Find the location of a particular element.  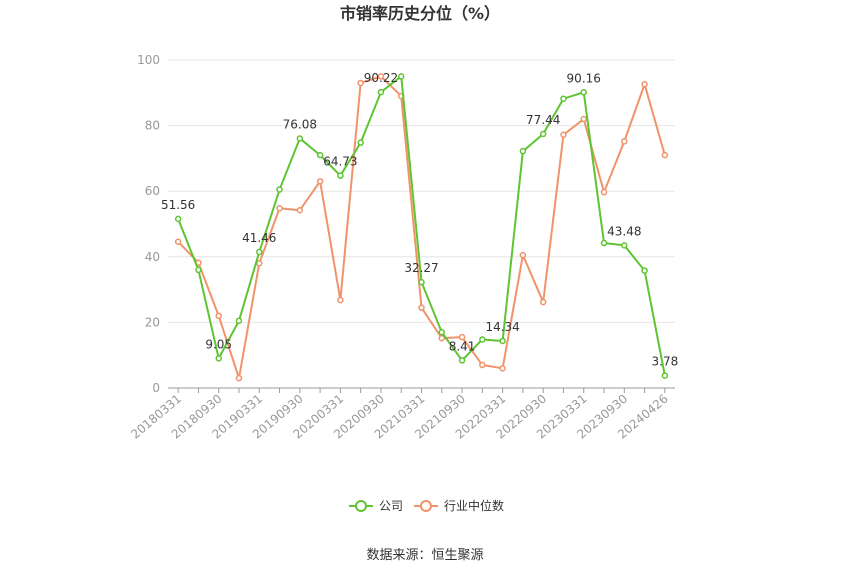

y-tick-label: 20 is located at coordinates (152, 322).